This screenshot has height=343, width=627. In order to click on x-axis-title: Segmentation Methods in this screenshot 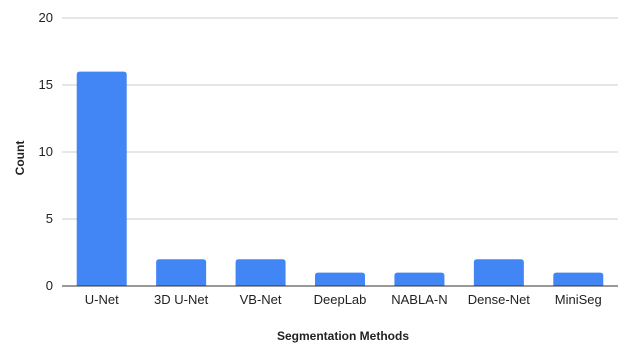, I will do `click(343, 336)`.